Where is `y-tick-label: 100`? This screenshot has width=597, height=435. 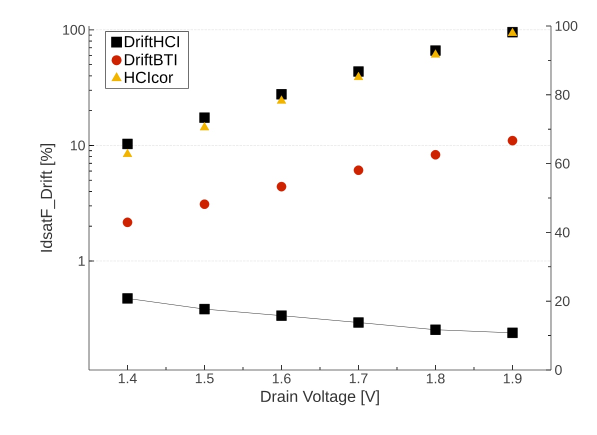 y-tick-label: 100 is located at coordinates (74, 29).